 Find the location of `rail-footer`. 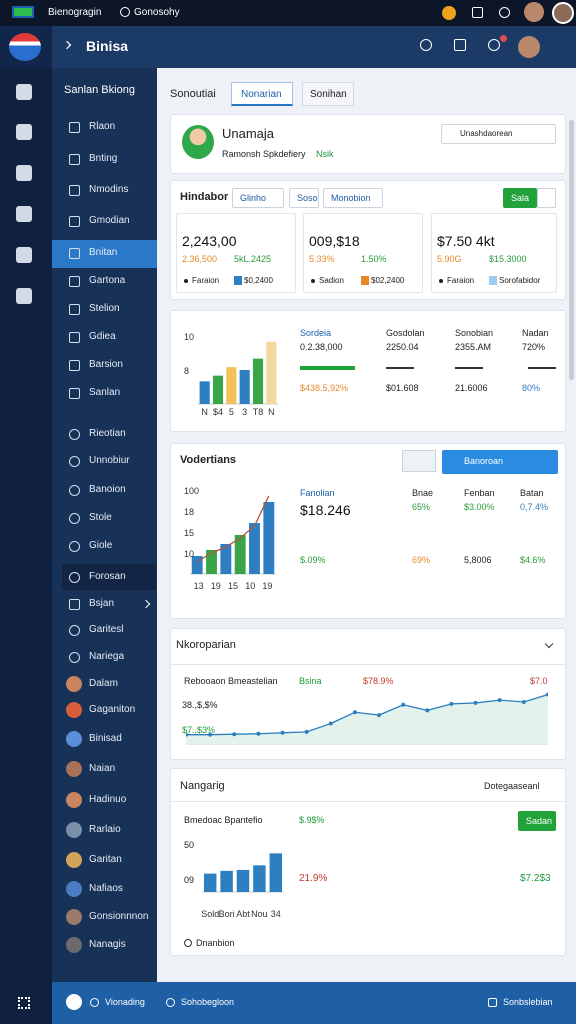

rail-footer is located at coordinates (26, 1003).